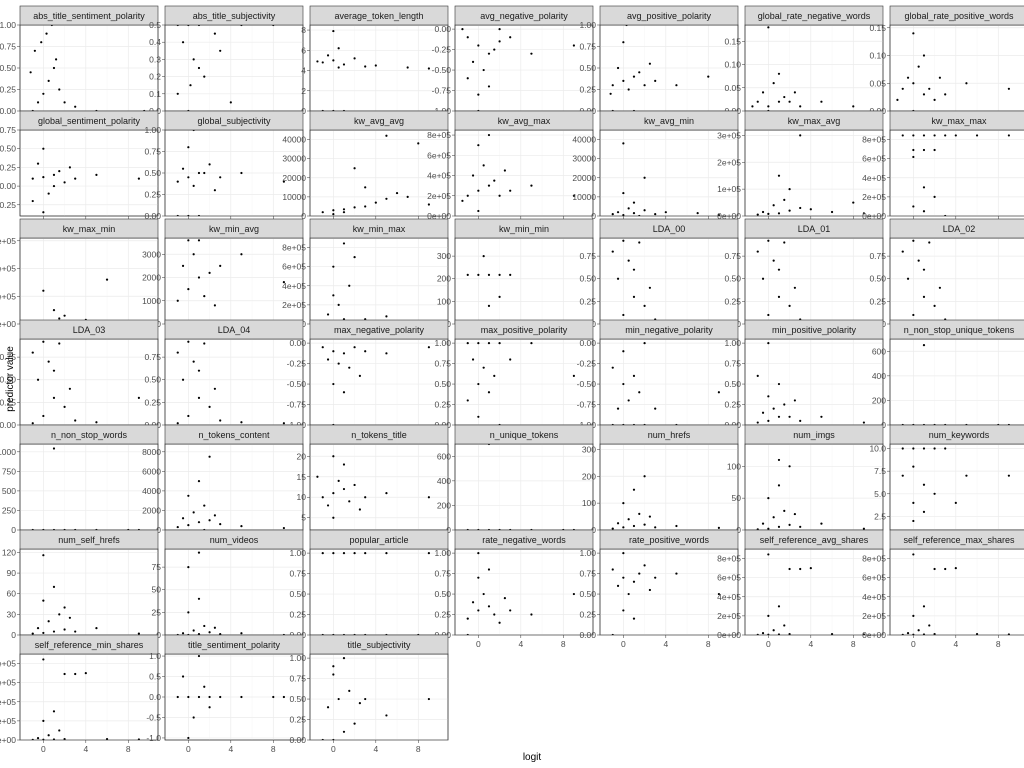  Describe the element at coordinates (8, 130) in the screenshot. I see `y-tick-label: 0.75` at that location.